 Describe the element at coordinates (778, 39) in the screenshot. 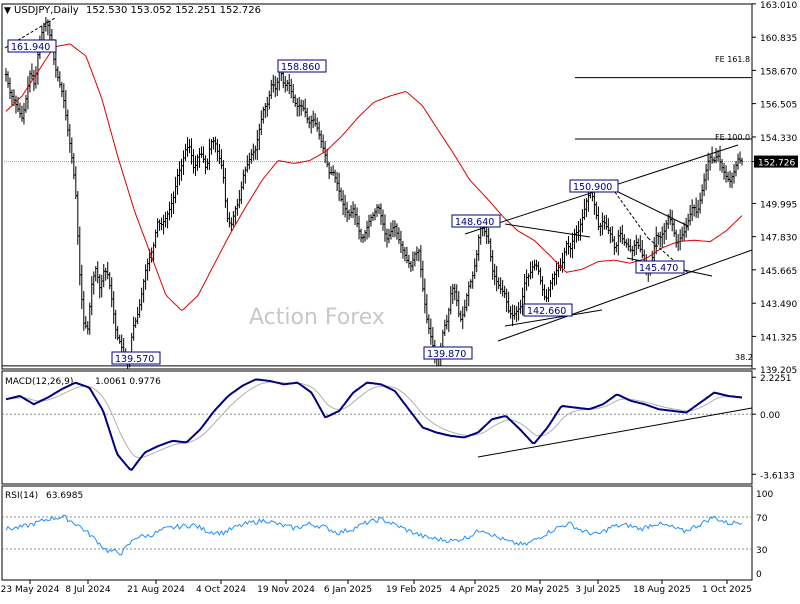

I see `price-tick-label: 160.835` at that location.